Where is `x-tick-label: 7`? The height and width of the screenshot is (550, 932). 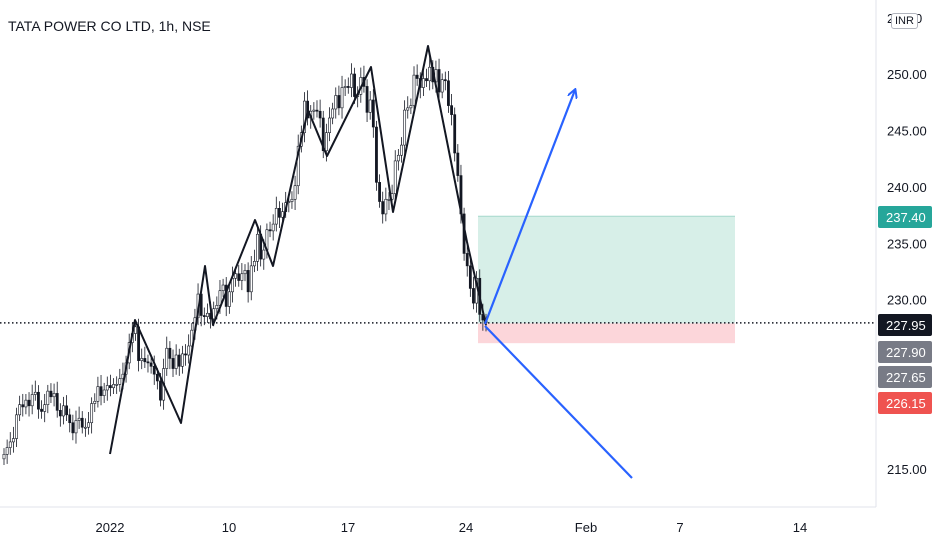
x-tick-label: 7 is located at coordinates (679, 527).